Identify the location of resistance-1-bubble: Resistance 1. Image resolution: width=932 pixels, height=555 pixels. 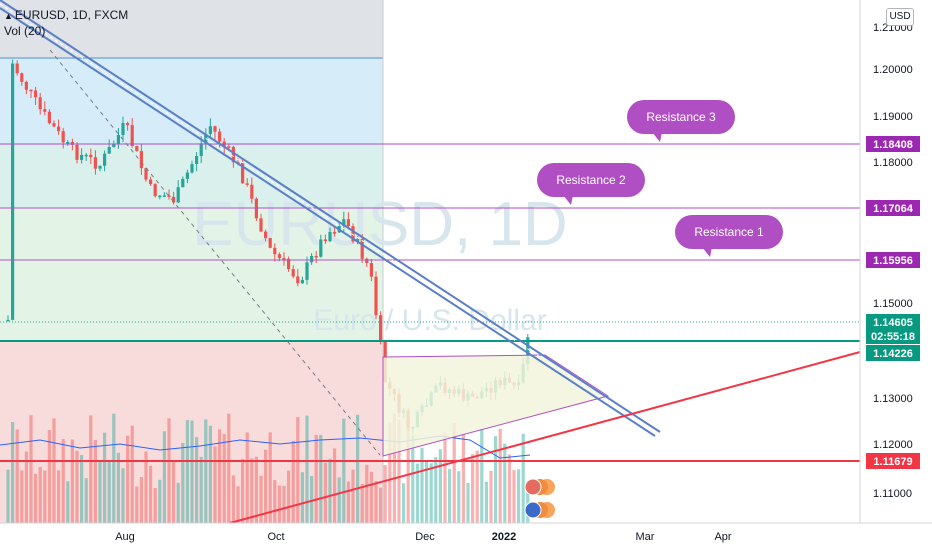
(729, 236).